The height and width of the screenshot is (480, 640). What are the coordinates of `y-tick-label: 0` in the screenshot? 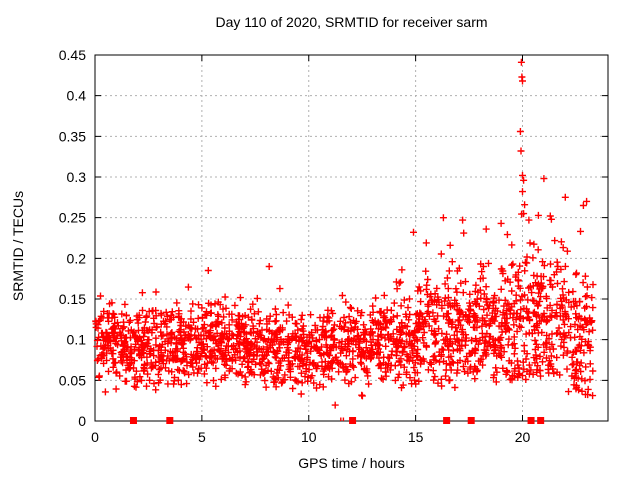 It's located at (82, 421).